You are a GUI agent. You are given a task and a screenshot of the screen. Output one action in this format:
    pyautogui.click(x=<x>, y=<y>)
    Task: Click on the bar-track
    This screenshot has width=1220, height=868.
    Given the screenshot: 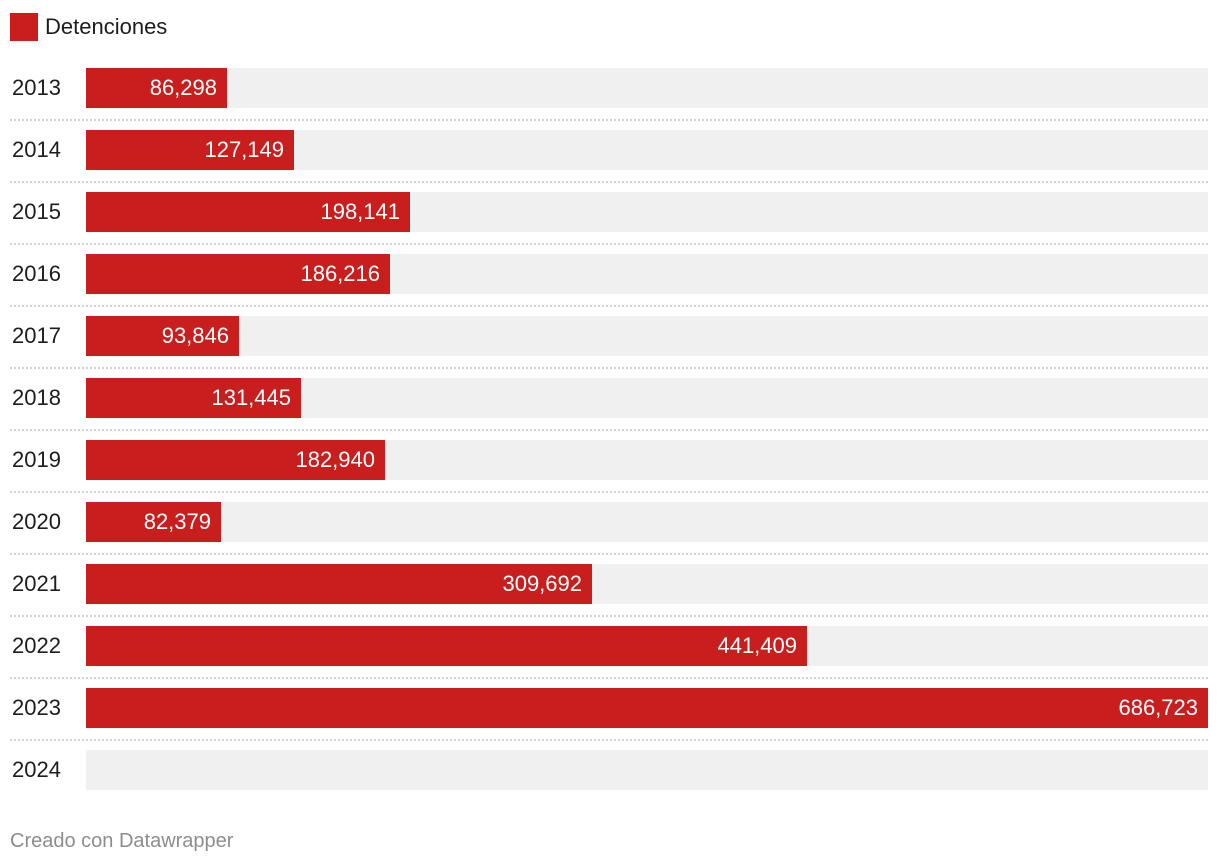 What is the action you would take?
    pyautogui.click(x=647, y=770)
    